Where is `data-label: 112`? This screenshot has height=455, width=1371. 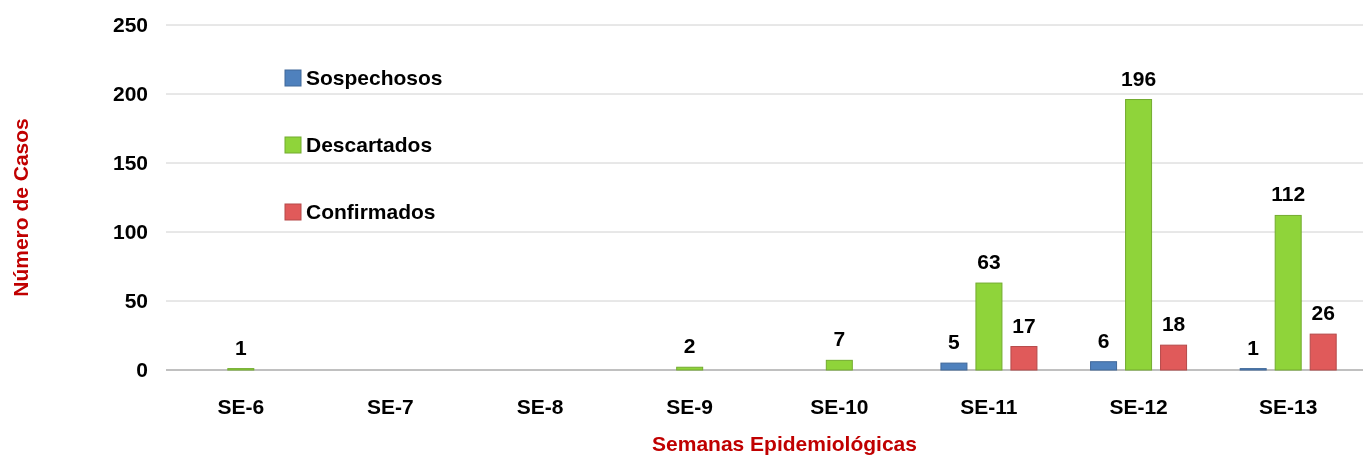 data-label: 112 is located at coordinates (1288, 194).